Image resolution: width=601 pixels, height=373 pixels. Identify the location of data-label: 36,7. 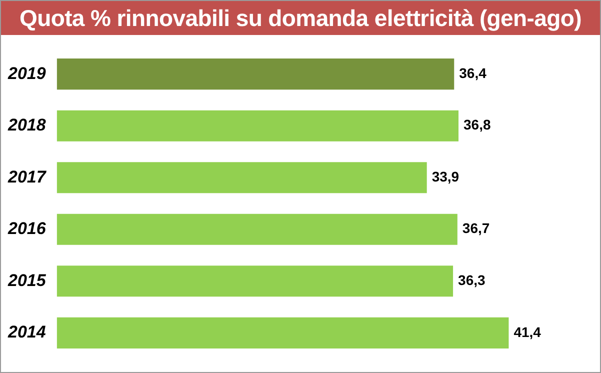
(476, 228).